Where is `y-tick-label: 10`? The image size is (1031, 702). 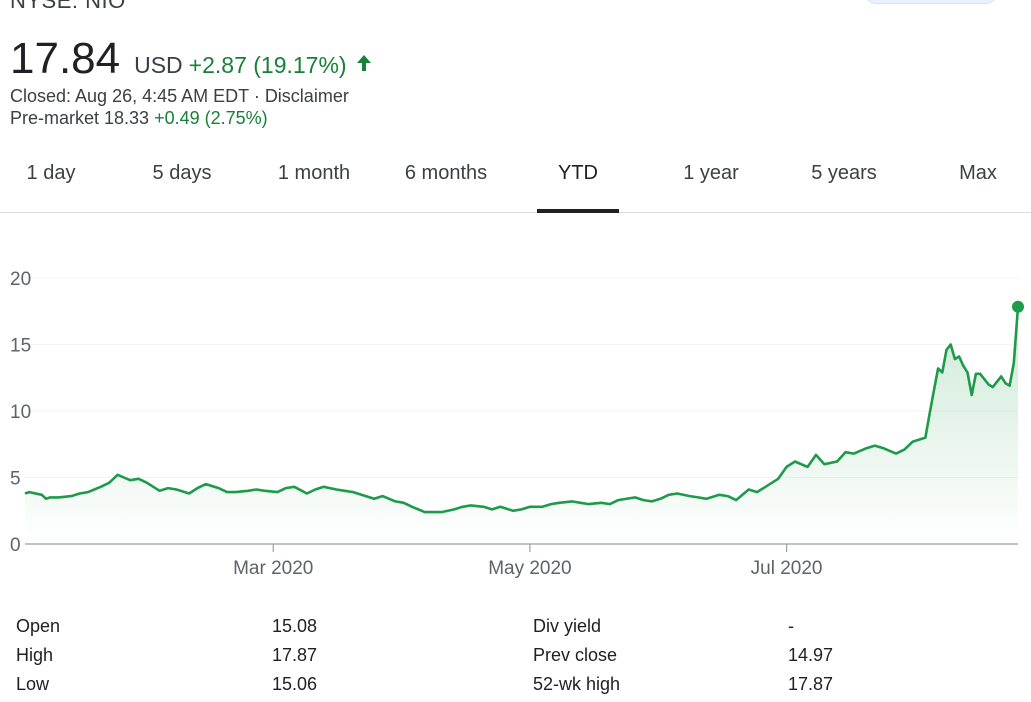 y-tick-label: 10 is located at coordinates (20, 412).